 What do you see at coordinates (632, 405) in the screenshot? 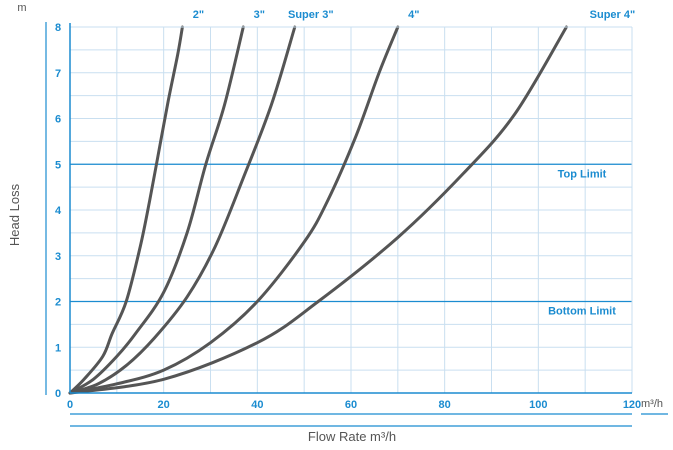
I see `x-tick-label: 120` at bounding box center [632, 405].